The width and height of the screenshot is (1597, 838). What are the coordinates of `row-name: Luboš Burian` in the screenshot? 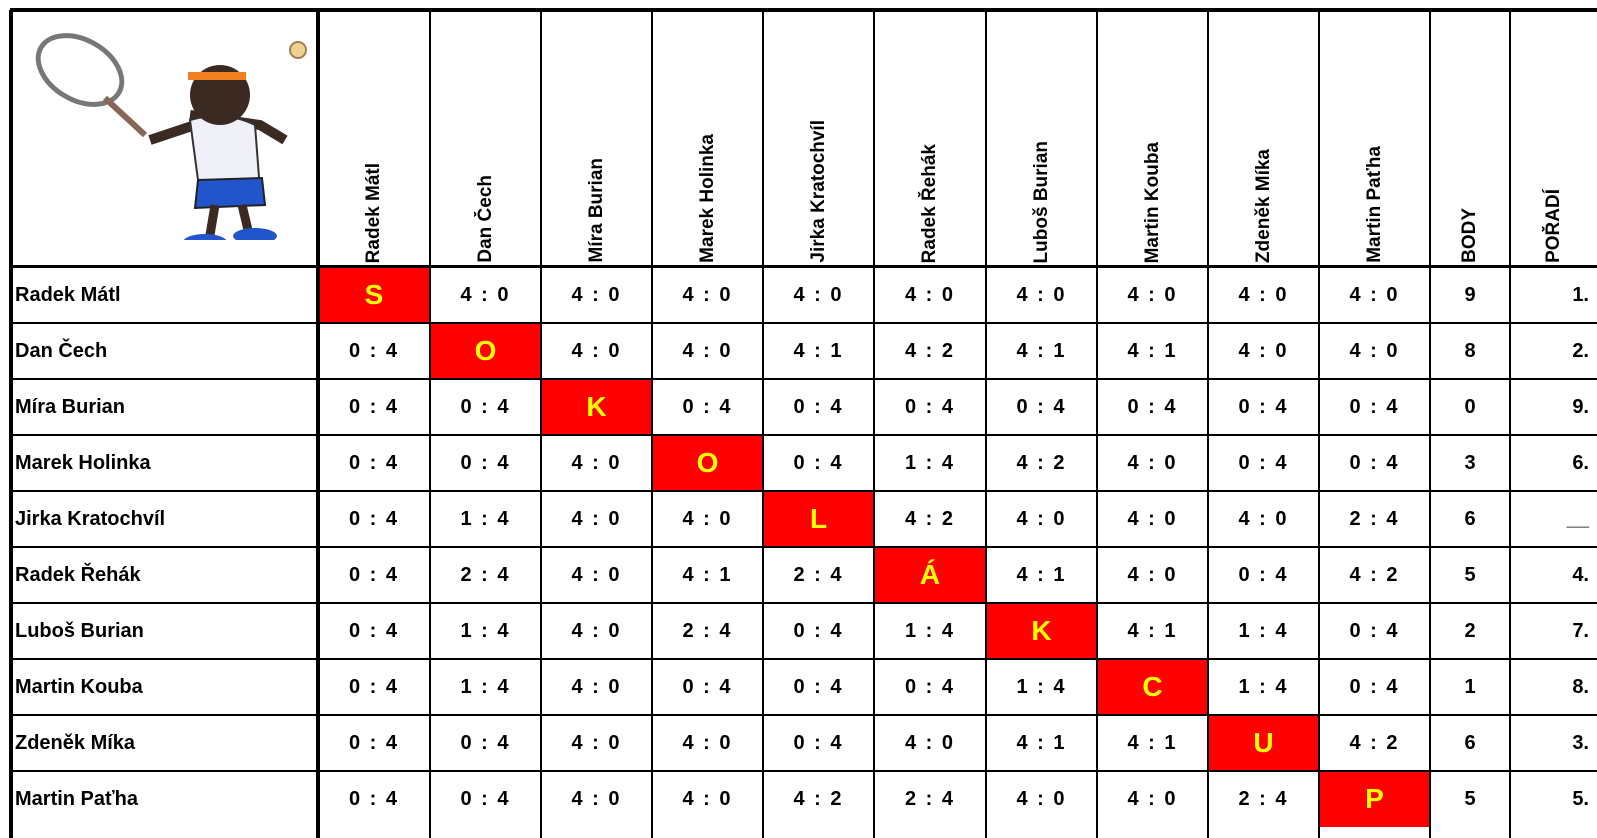 It's located at (79, 630).